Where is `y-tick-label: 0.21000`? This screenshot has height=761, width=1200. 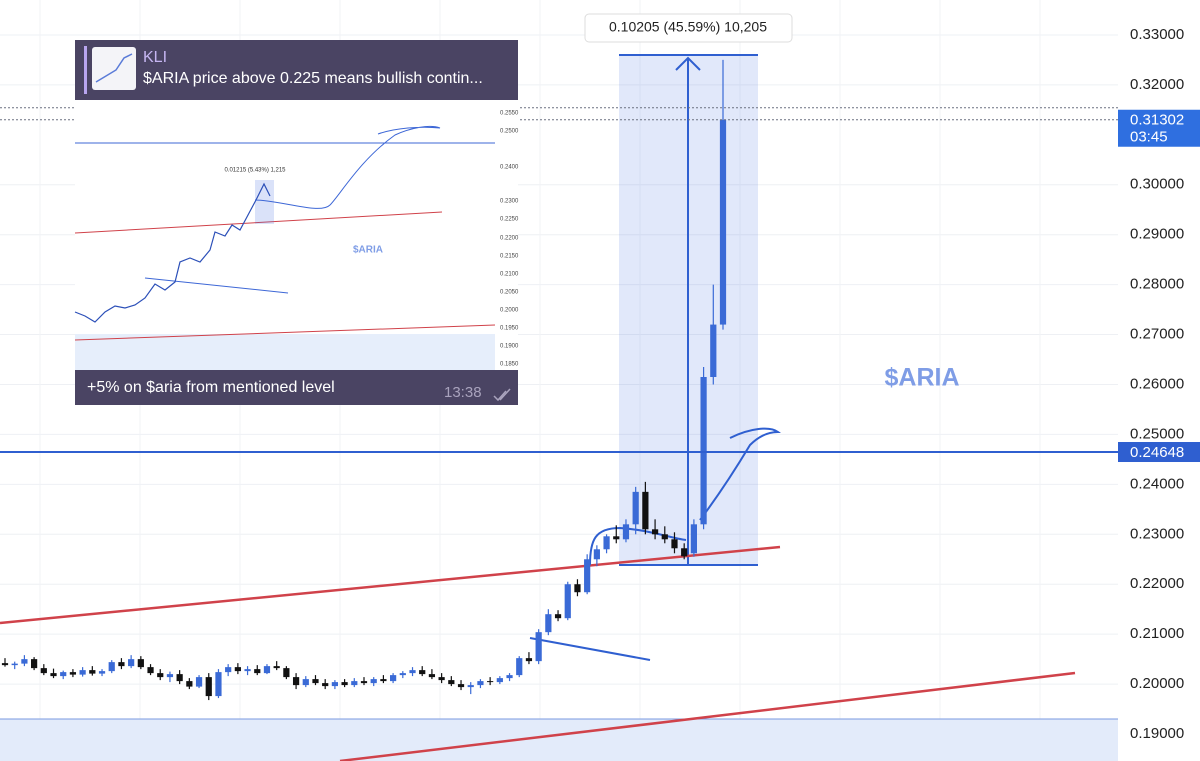
y-tick-label: 0.21000 is located at coordinates (1157, 633).